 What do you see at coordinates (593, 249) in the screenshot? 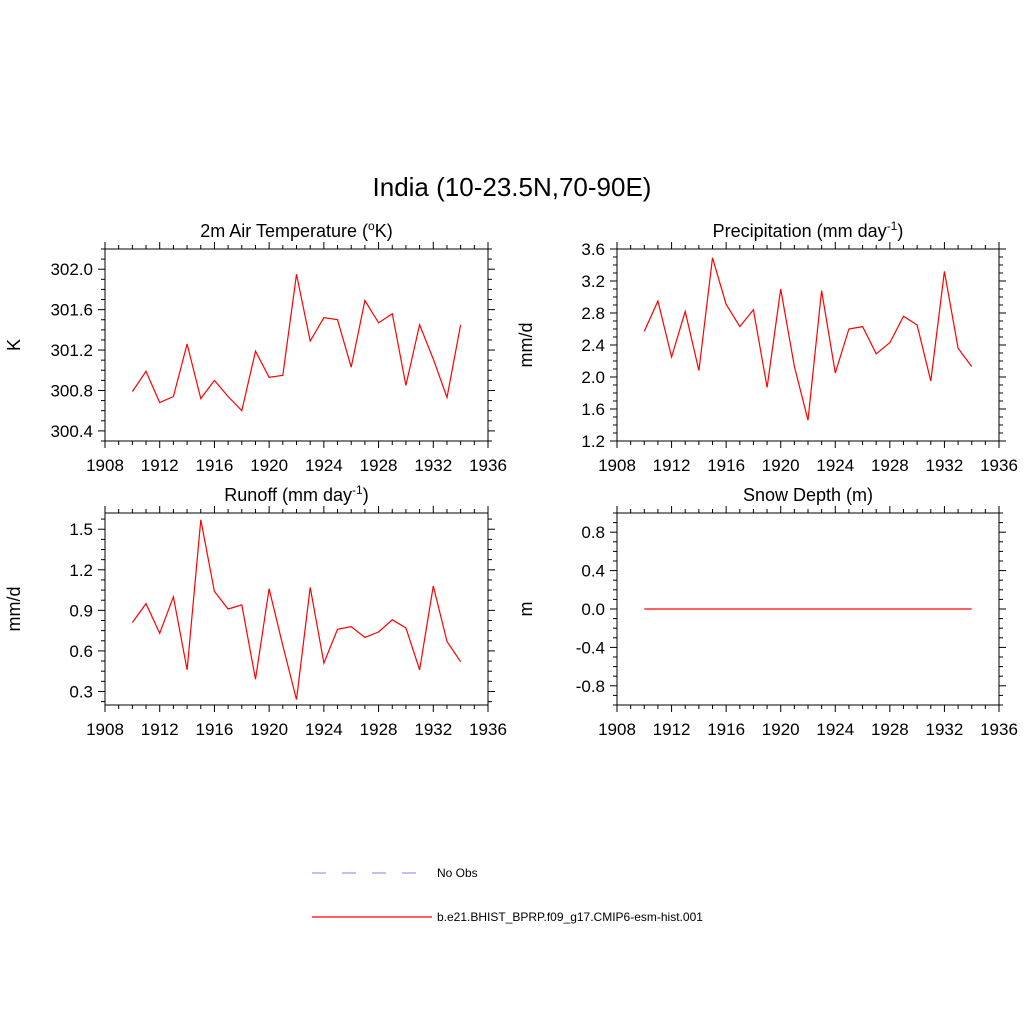
I see `y-tick-label: 3.6` at bounding box center [593, 249].